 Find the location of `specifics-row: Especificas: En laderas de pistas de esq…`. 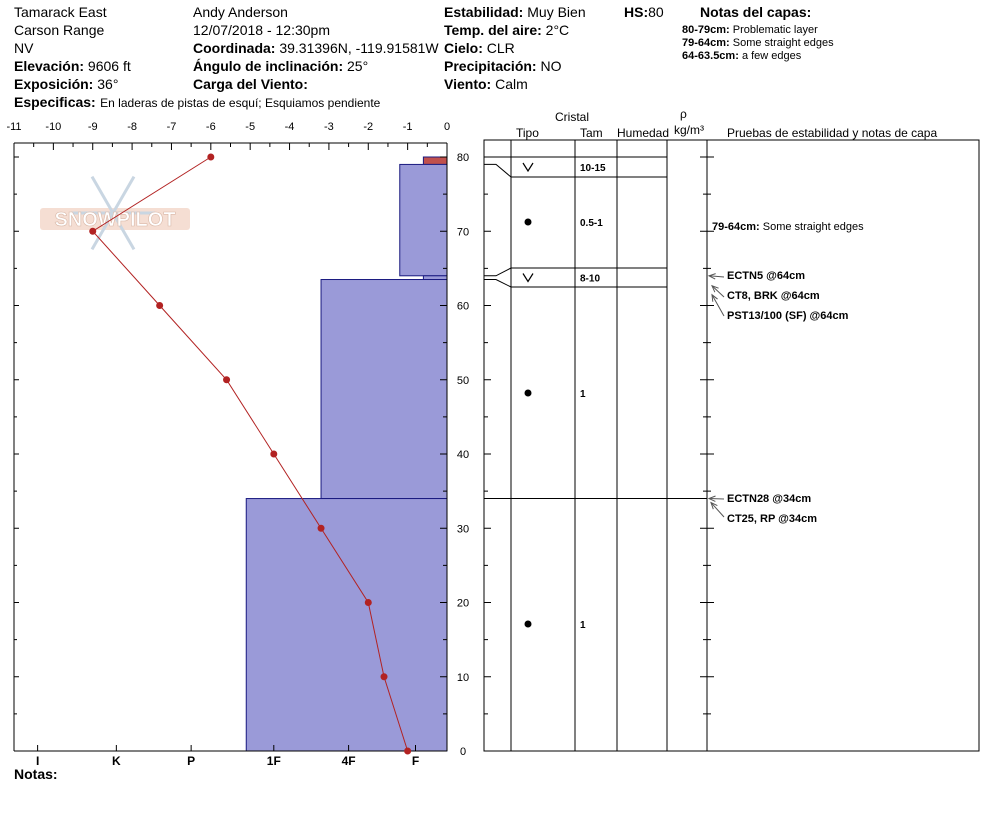

specifics-row: Especificas: En laderas de pistas de esq… is located at coordinates (197, 103).